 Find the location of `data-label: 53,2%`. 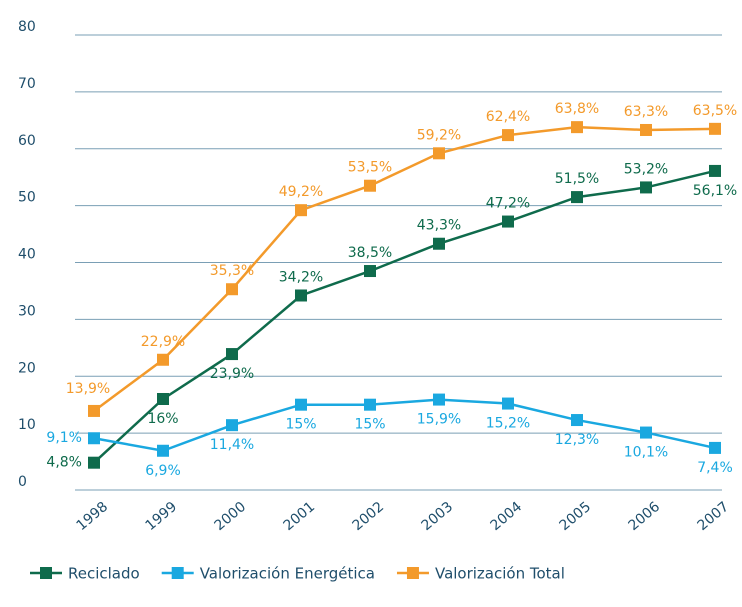

data-label: 53,2% is located at coordinates (646, 169).